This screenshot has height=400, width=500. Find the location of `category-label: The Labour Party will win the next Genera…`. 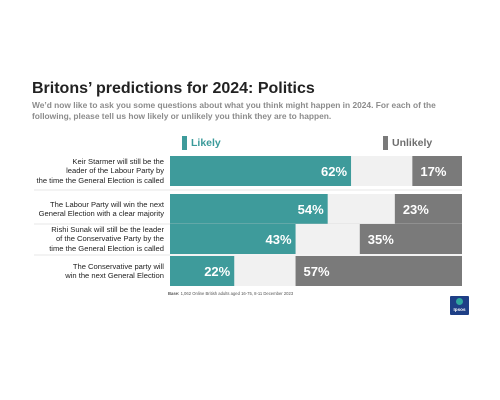

category-label: The Labour Party will win the next Genera… is located at coordinates (97, 209).